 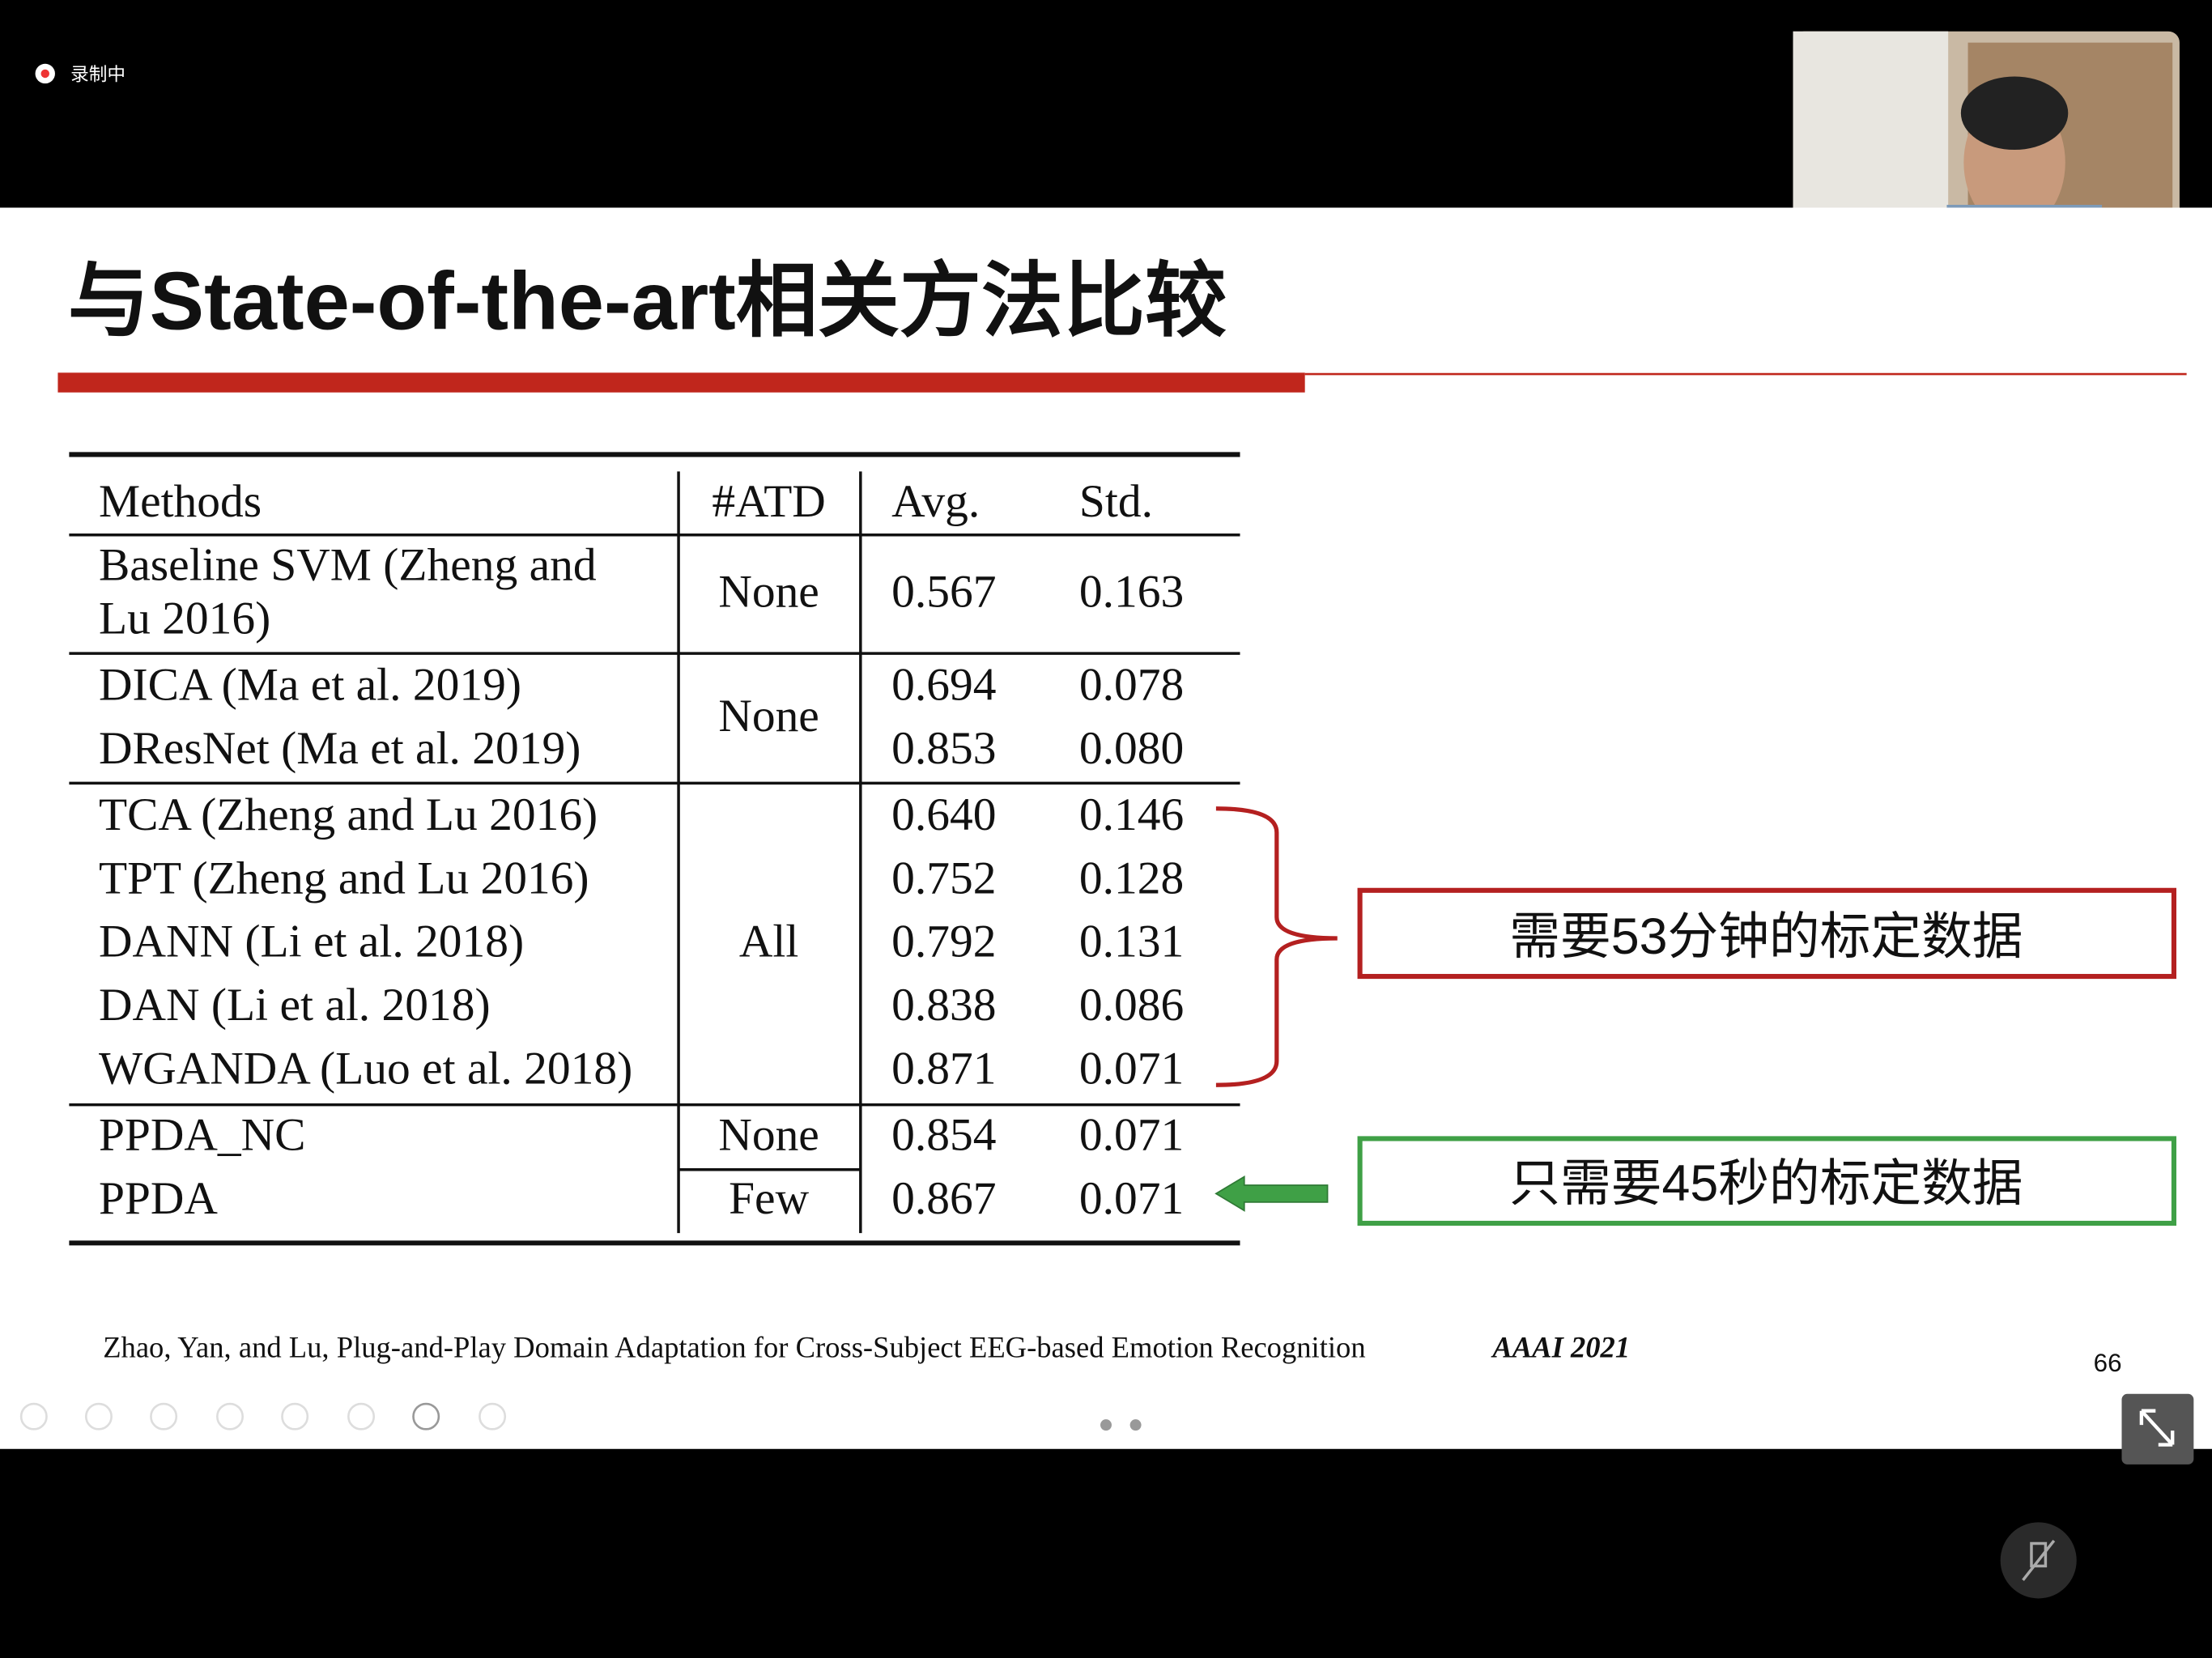 I want to click on std-cell: 0.086, so click(x=1131, y=1005).